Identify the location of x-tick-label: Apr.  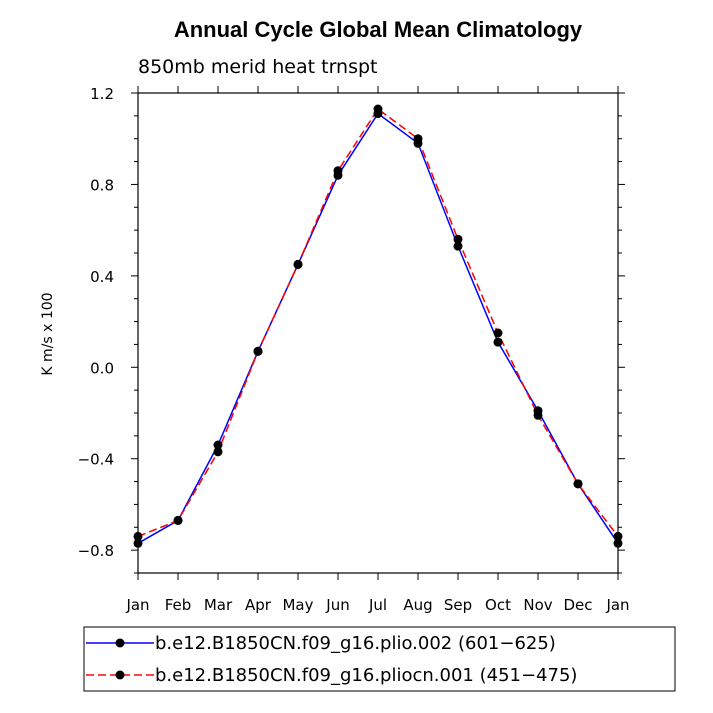
(258, 605).